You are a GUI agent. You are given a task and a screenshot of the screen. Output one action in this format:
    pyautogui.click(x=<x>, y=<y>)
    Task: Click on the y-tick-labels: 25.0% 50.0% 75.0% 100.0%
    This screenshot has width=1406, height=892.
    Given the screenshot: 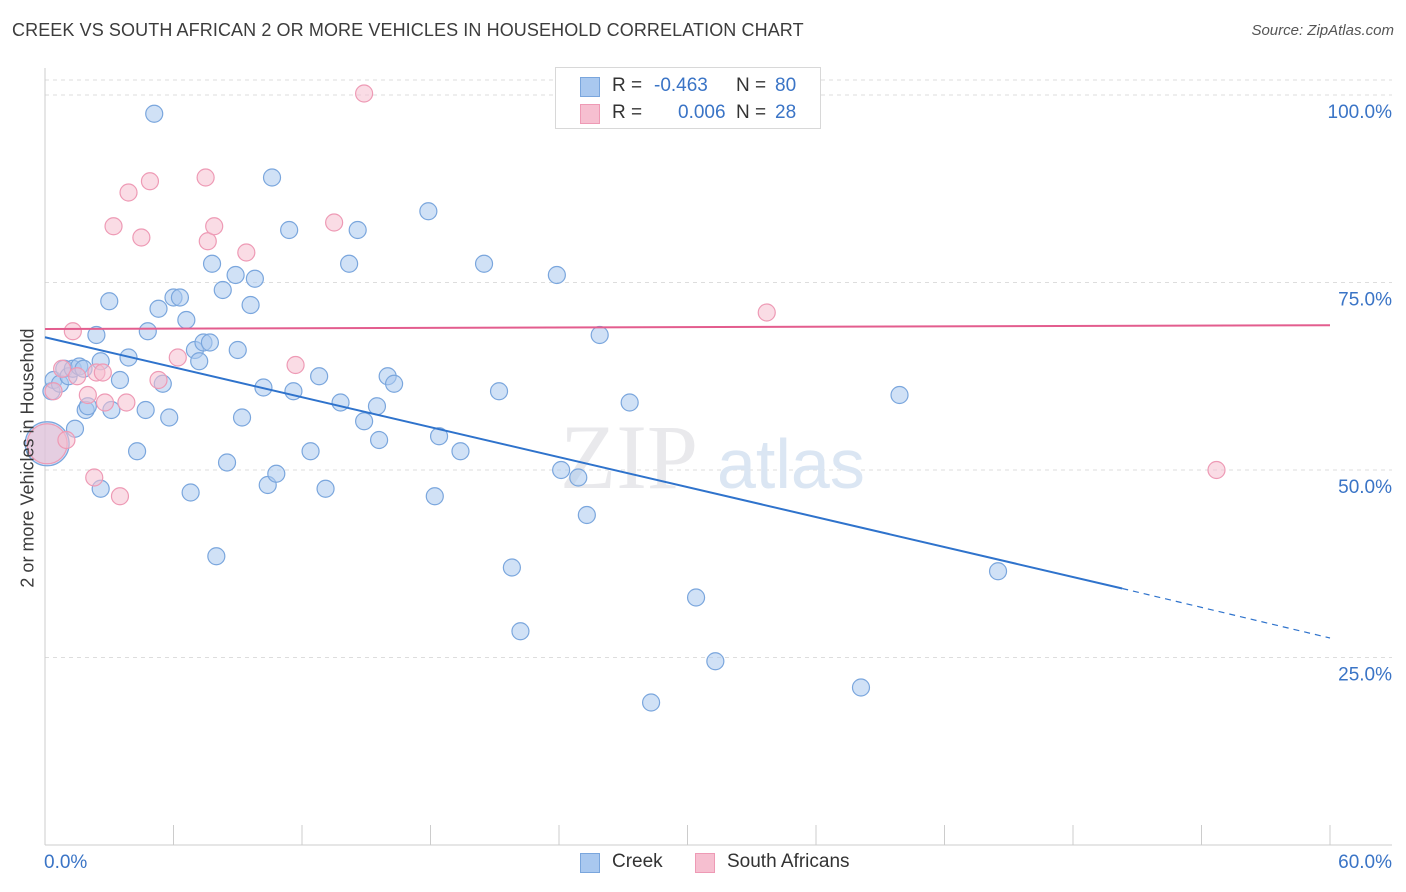 What is the action you would take?
    pyautogui.click(x=1360, y=394)
    